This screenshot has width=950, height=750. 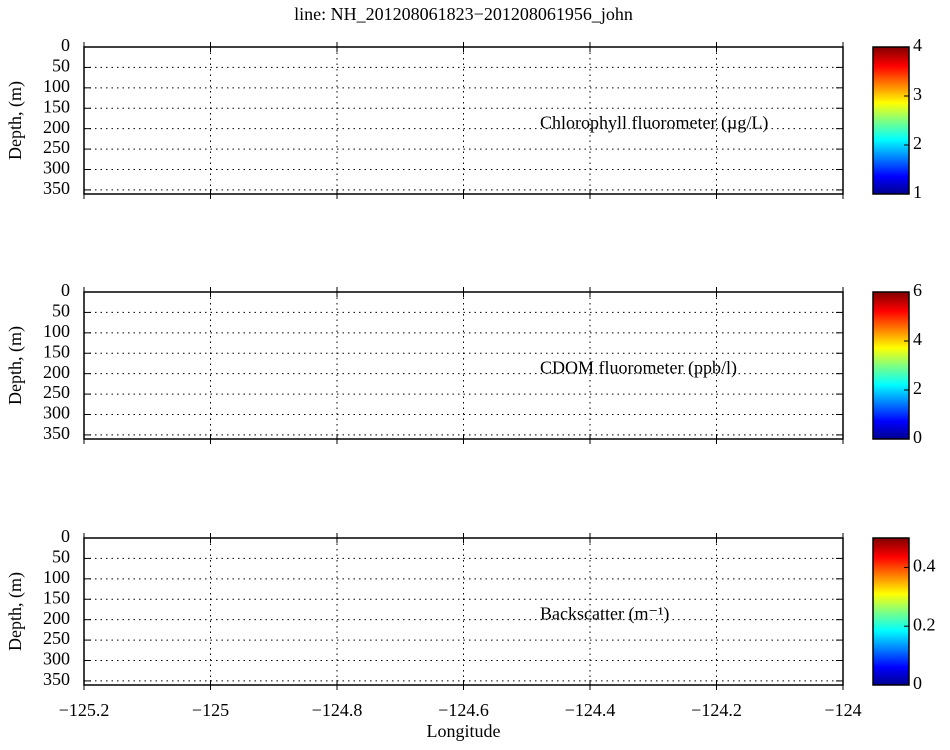 I want to click on x-tick-label: −124, so click(x=842, y=710).